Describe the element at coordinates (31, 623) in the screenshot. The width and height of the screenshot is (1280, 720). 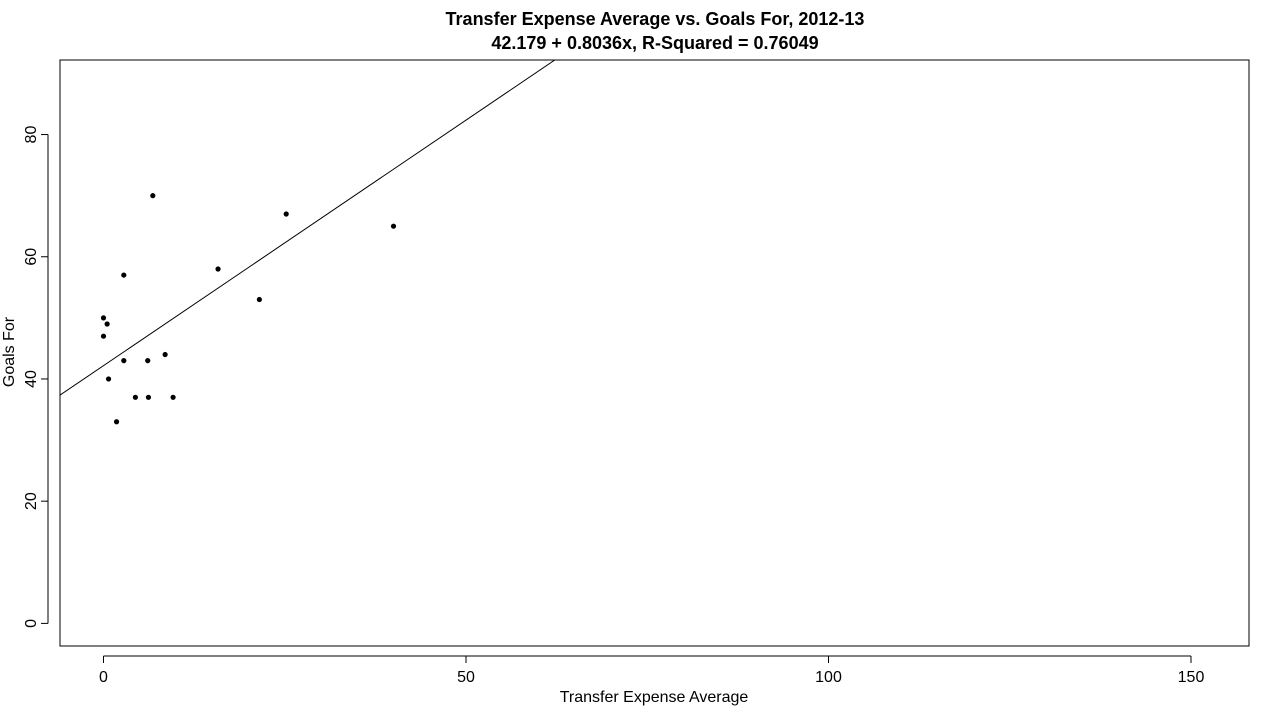
I see `y-tick-label: 0` at that location.